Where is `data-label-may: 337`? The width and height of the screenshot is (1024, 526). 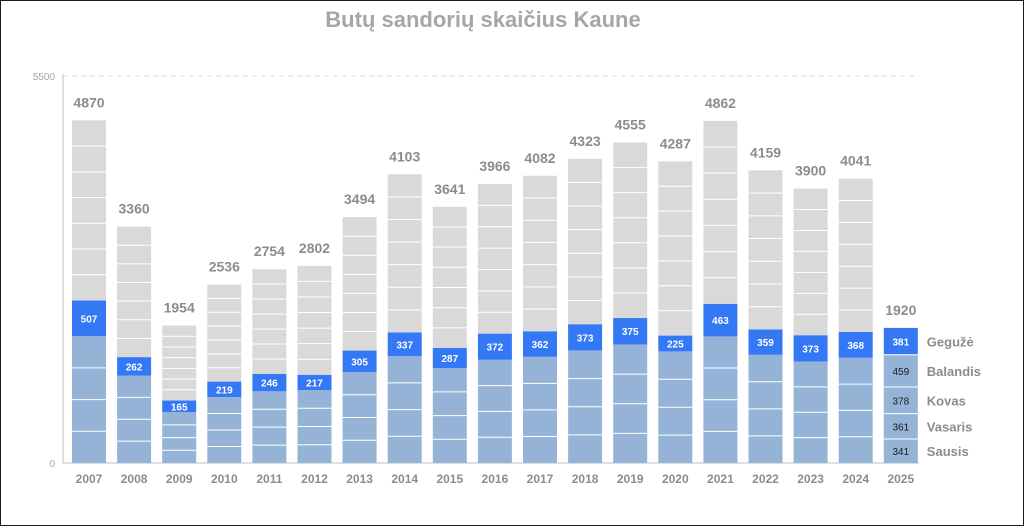 data-label-may: 337 is located at coordinates (404, 345).